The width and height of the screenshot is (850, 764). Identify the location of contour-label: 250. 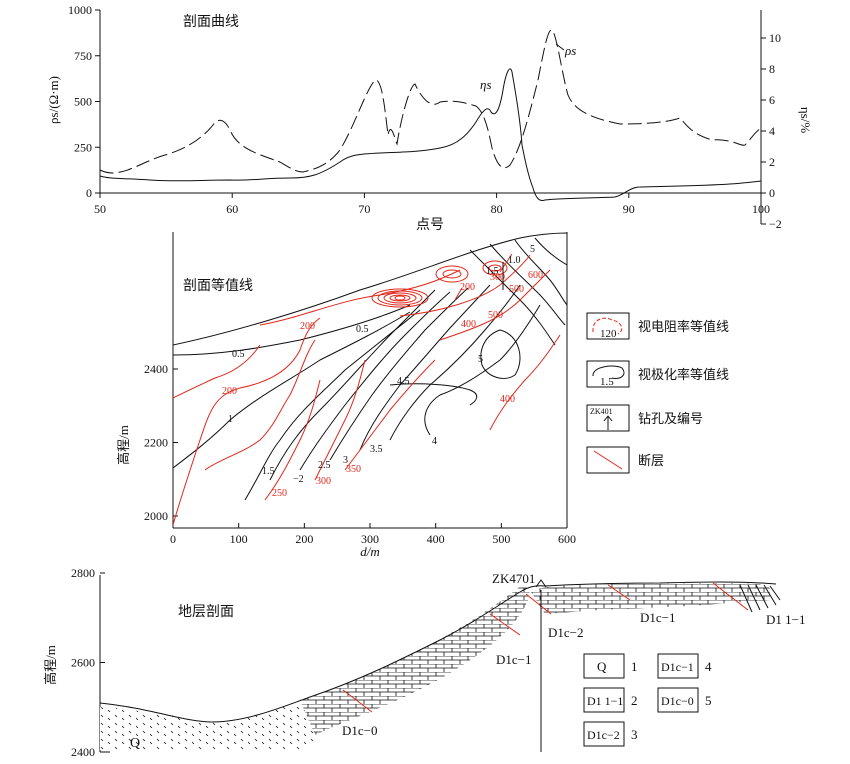
(279, 493).